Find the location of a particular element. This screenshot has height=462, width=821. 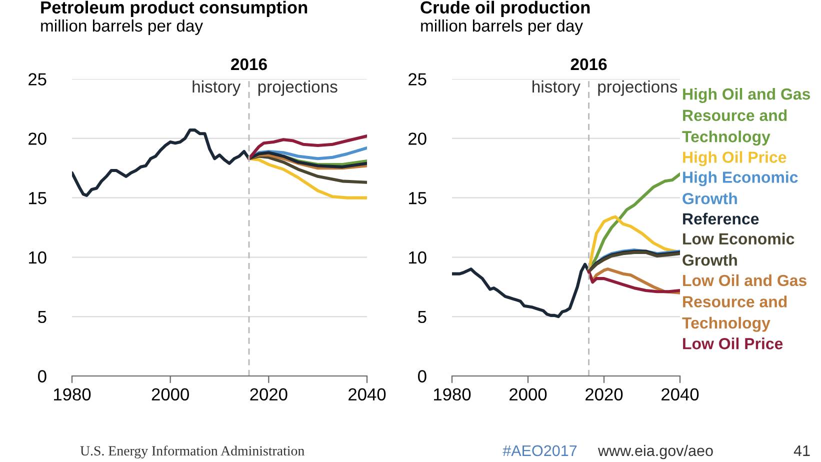

text: 41 is located at coordinates (802, 450).